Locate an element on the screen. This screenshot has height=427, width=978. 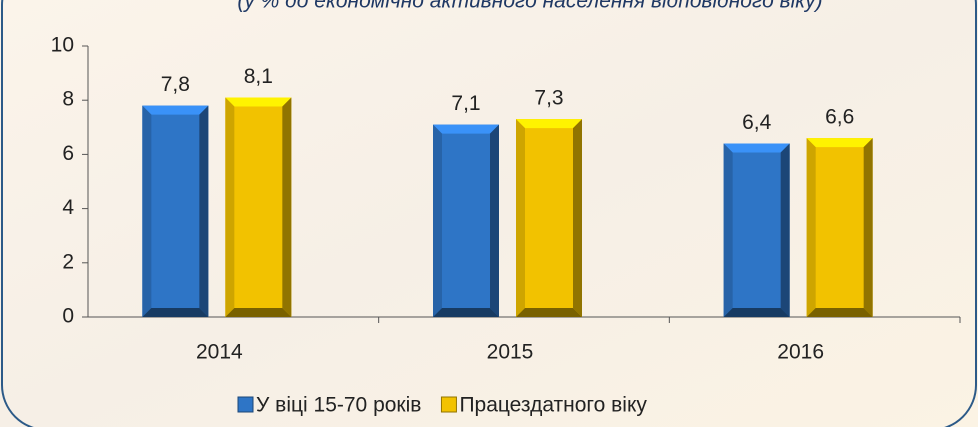
legend-label: У віці 15-70 років is located at coordinates (338, 405).